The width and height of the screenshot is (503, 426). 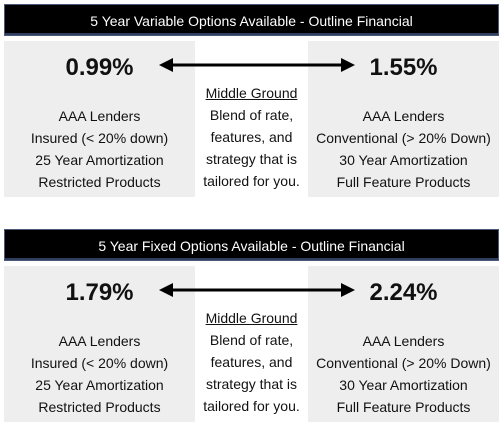 I want to click on low-rate: 0.99%, so click(x=99, y=67).